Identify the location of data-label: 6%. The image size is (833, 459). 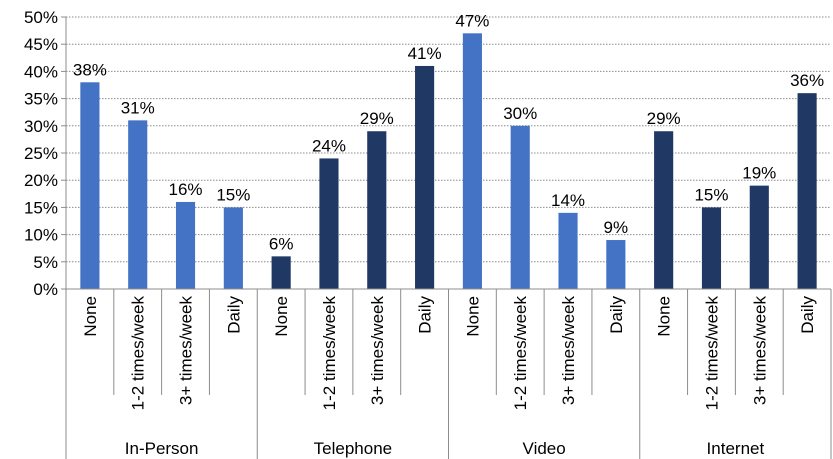
(281, 243).